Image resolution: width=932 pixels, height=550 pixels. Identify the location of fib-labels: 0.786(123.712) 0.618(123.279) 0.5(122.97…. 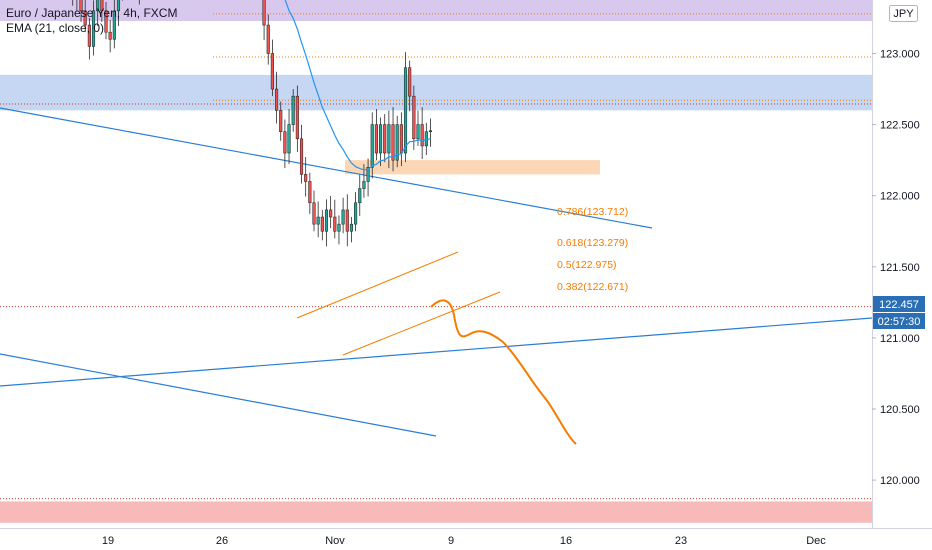
(592, 249).